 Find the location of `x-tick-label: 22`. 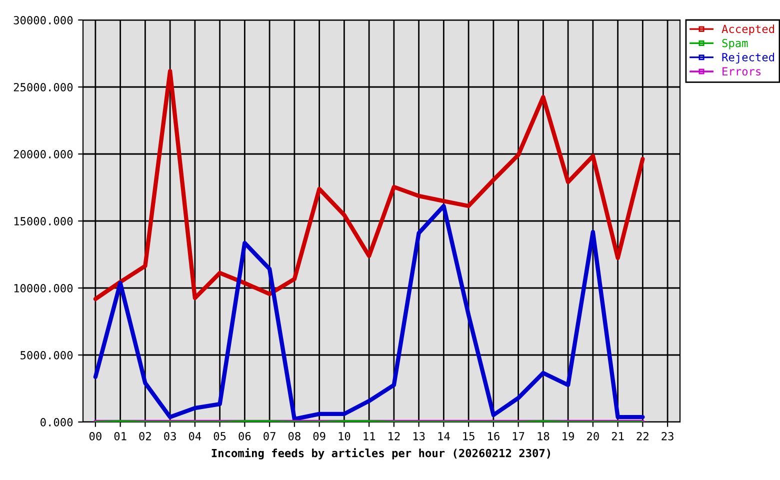

x-tick-label: 22 is located at coordinates (642, 436).